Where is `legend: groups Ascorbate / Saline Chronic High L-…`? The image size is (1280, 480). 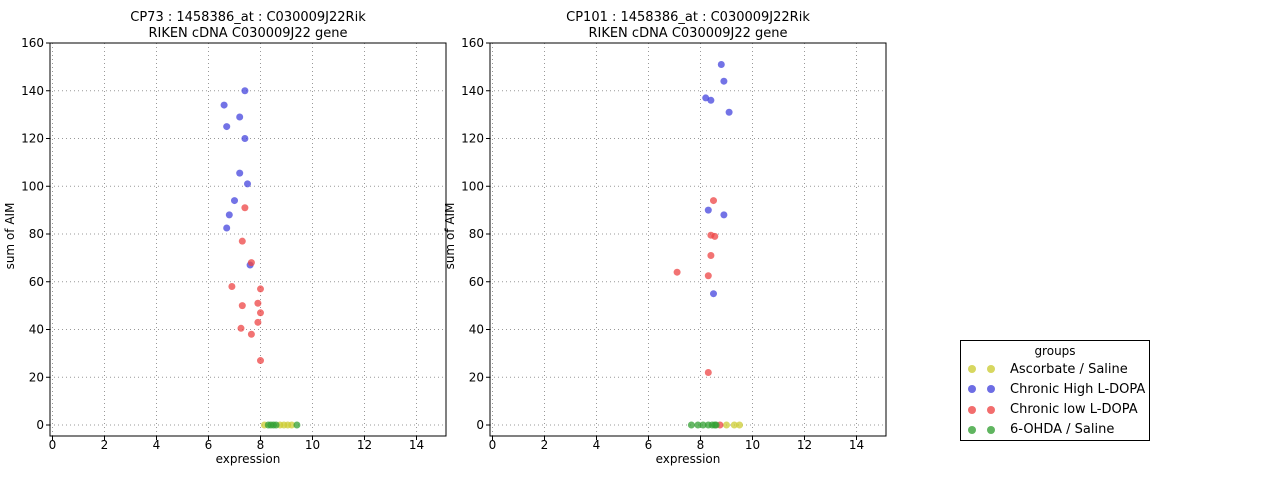 legend: groups Ascorbate / Saline Chronic High L-… is located at coordinates (1055, 390).